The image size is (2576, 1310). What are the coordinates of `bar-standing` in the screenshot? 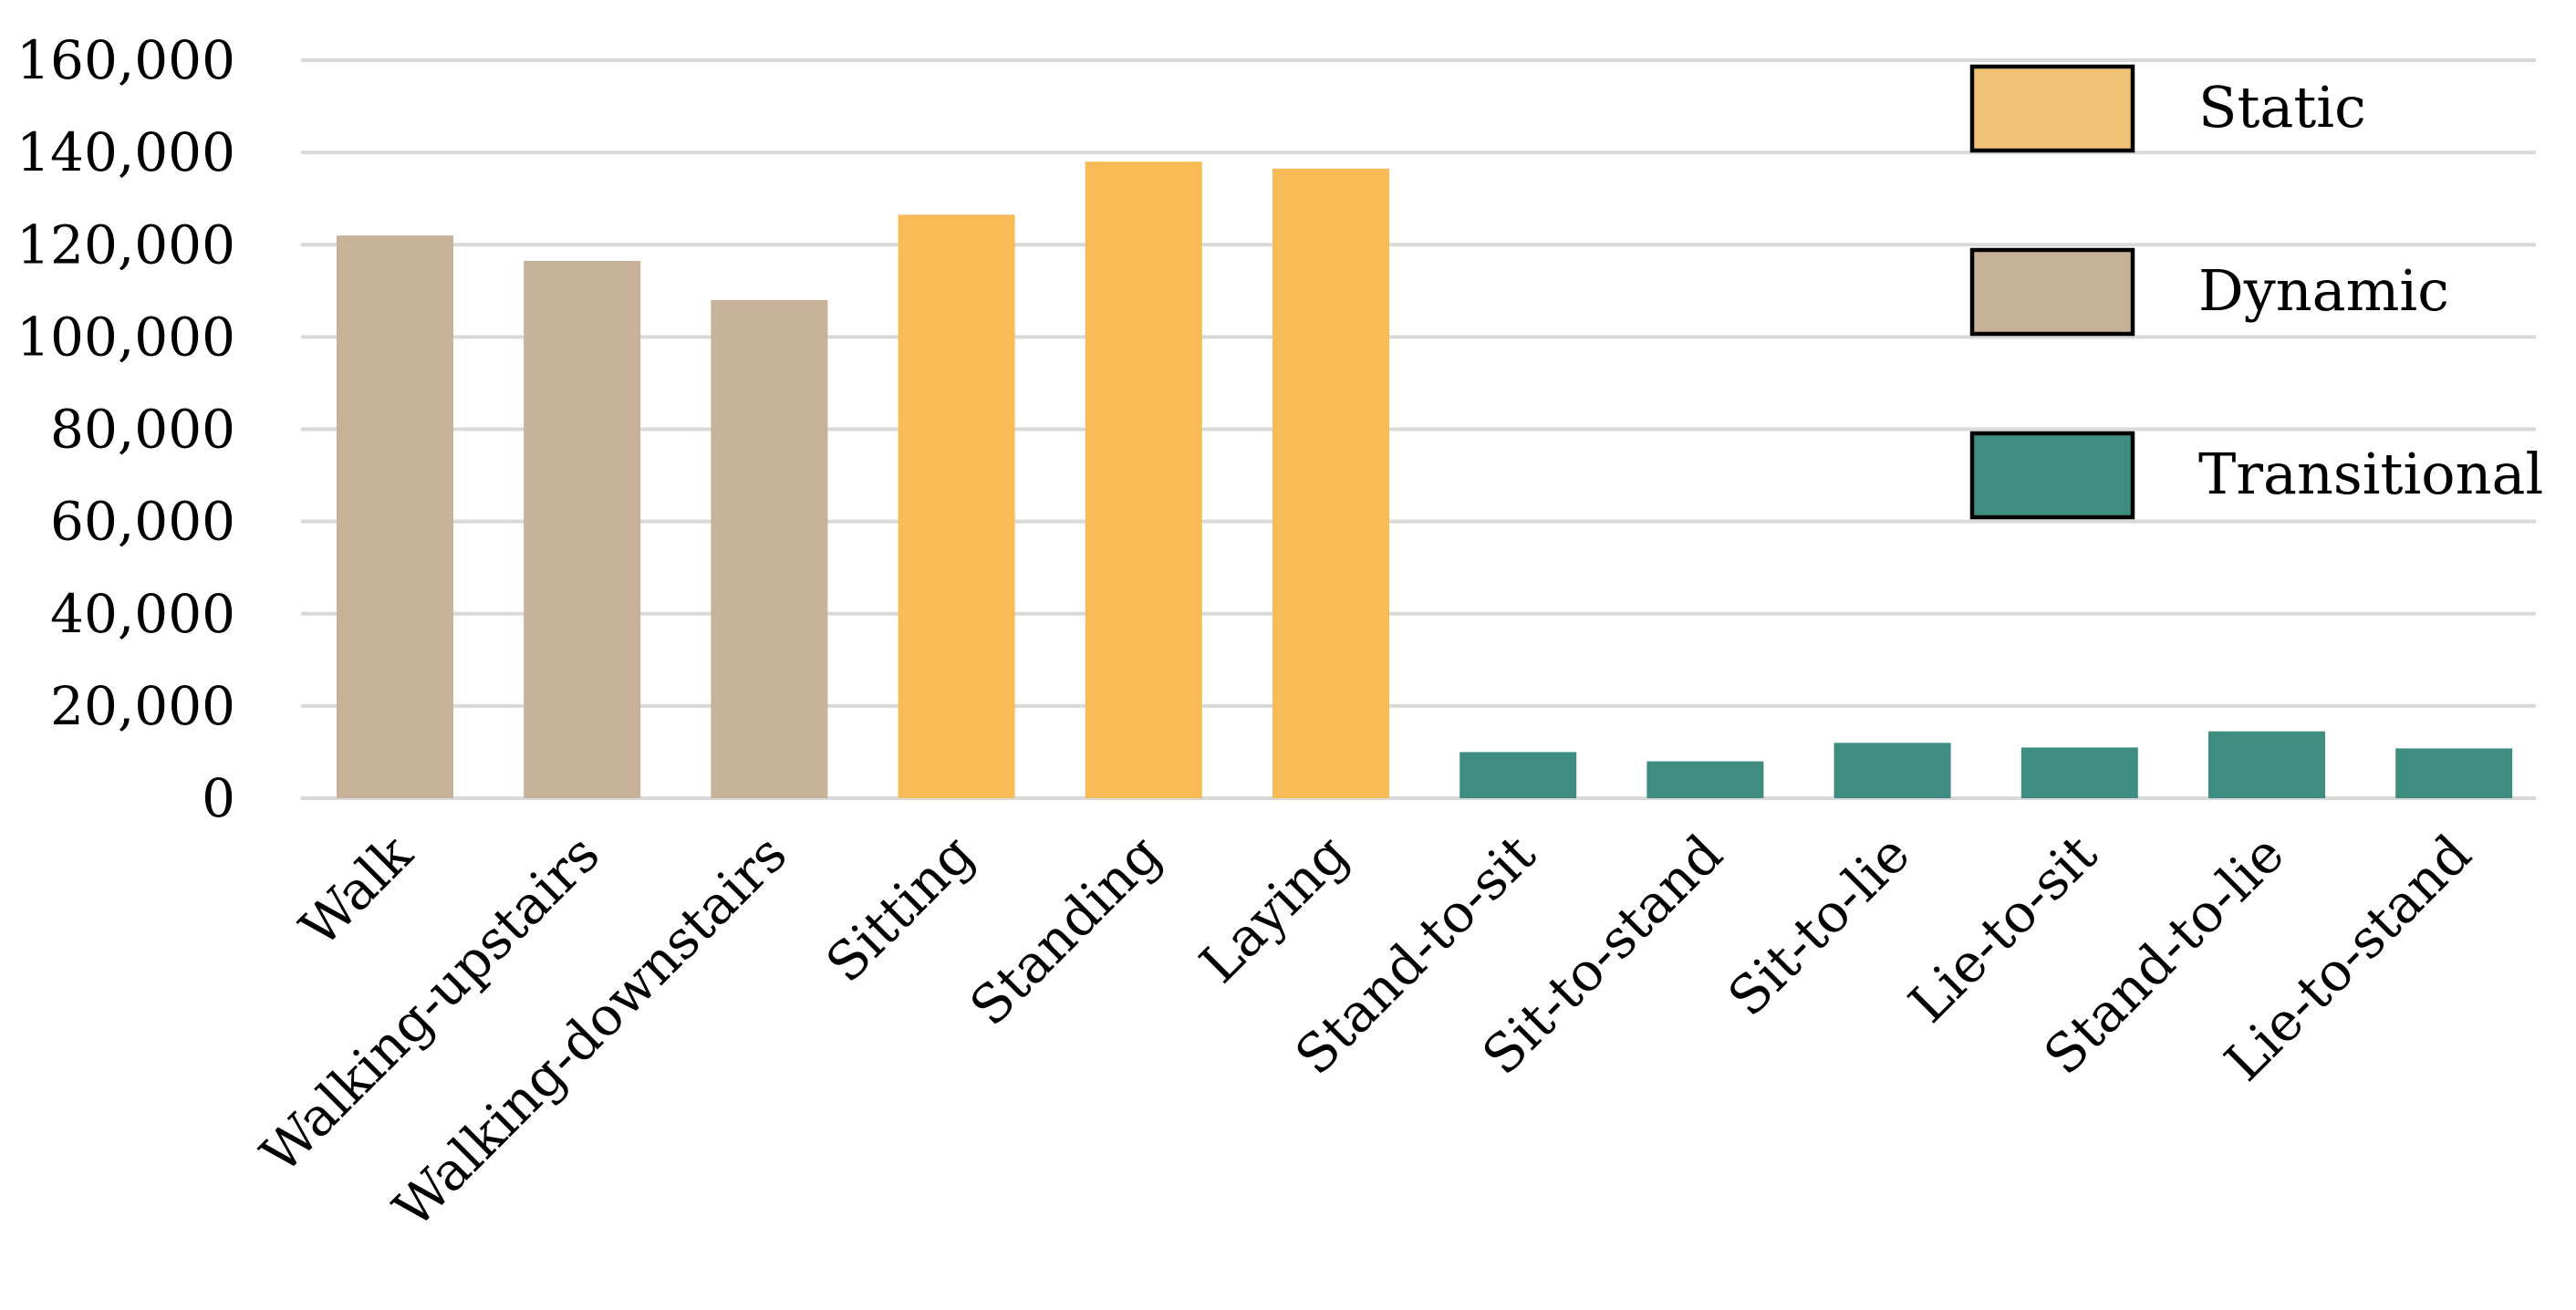 It's located at (1143, 480).